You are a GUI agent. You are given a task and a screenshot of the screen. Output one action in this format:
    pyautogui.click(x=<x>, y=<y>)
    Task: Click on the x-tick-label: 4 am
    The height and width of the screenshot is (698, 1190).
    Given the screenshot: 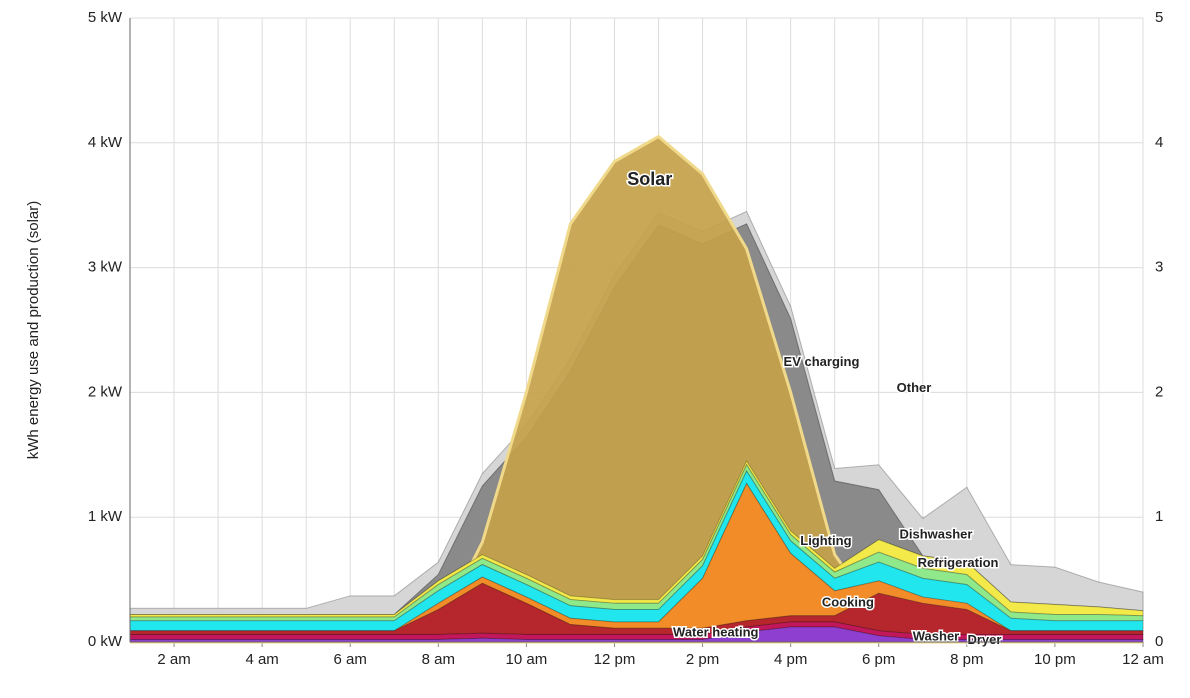 What is the action you would take?
    pyautogui.click(x=261, y=659)
    